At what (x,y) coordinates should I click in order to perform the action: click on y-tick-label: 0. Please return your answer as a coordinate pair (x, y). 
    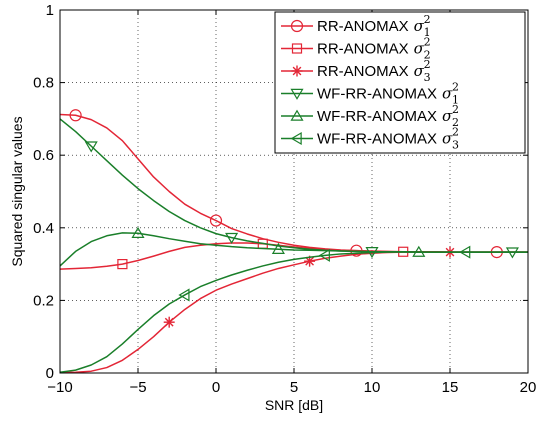
    Looking at the image, I should click on (50, 373).